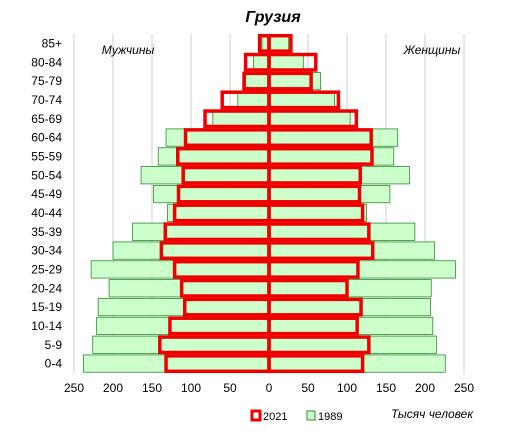 The width and height of the screenshot is (514, 432). What do you see at coordinates (46, 326) in the screenshot?
I see `y-tick-label-10-14: 10-14` at bounding box center [46, 326].